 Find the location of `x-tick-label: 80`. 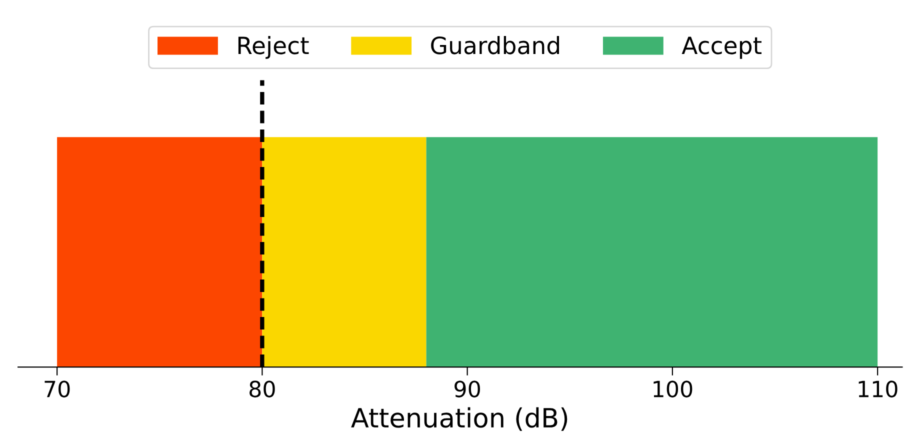

x-tick-label: 80 is located at coordinates (262, 389).